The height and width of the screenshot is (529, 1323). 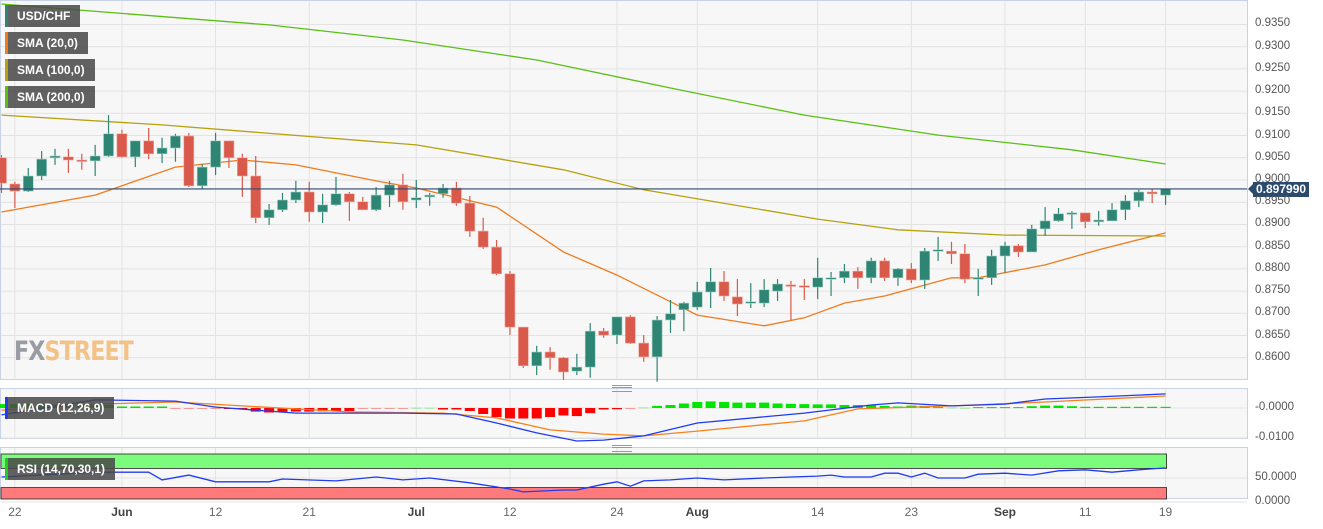 I want to click on x-tick-label: 19, so click(x=1165, y=512).